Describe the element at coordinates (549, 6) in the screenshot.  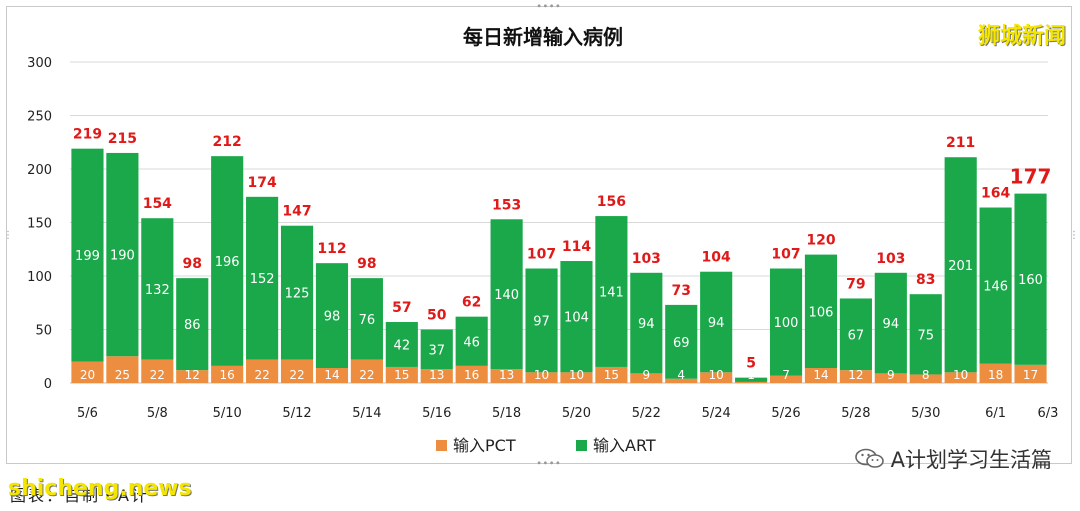
I see `resize-handle-top: ∙∙∙∙` at that location.